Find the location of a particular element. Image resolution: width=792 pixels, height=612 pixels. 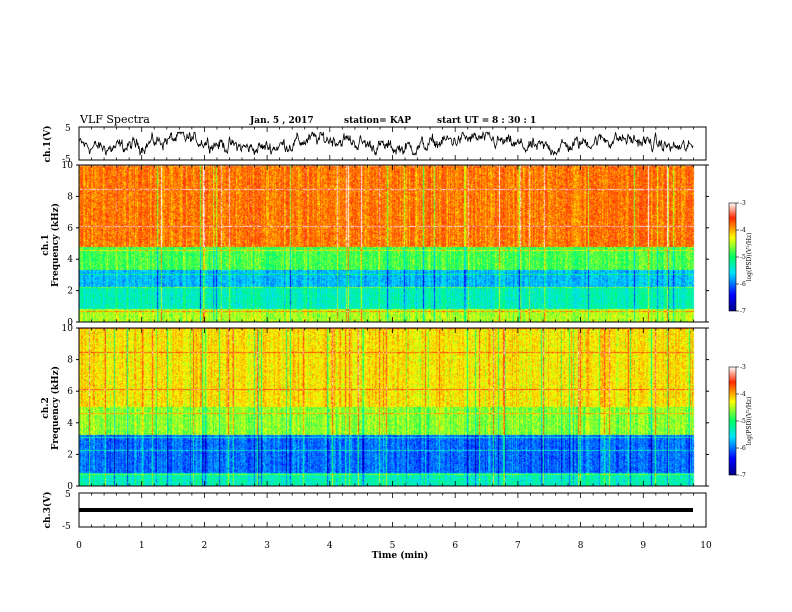

ch3-ytick-top: 5 is located at coordinates (68, 495).